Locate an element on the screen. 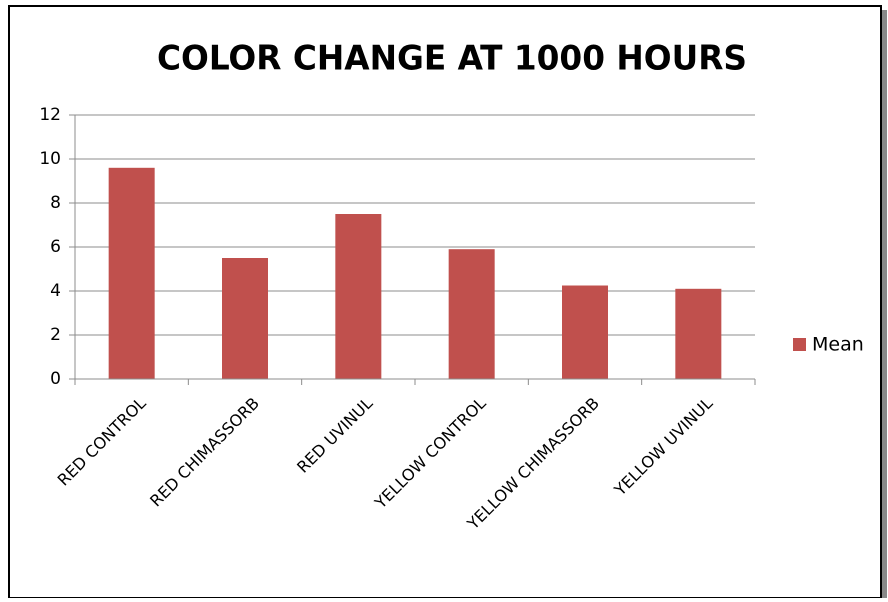  y-tick-label: 10 is located at coordinates (50, 159).